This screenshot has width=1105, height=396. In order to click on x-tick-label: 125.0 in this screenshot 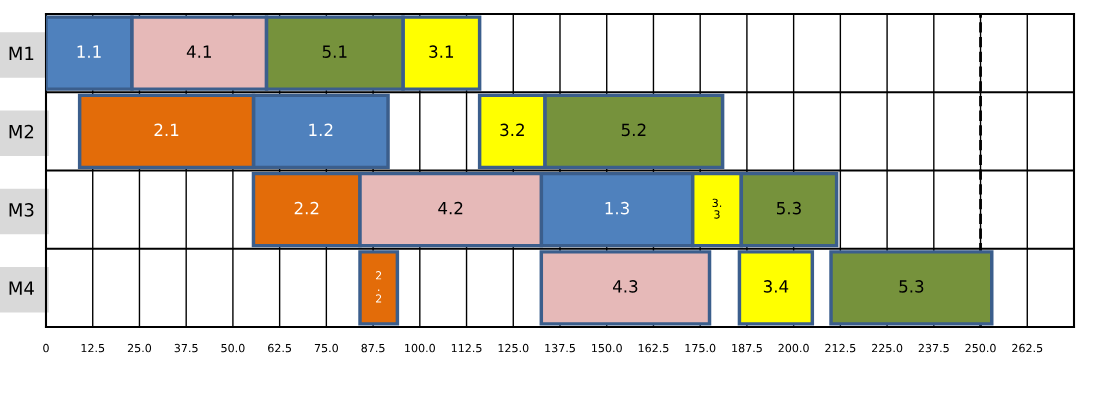, I will do `click(513, 348)`.